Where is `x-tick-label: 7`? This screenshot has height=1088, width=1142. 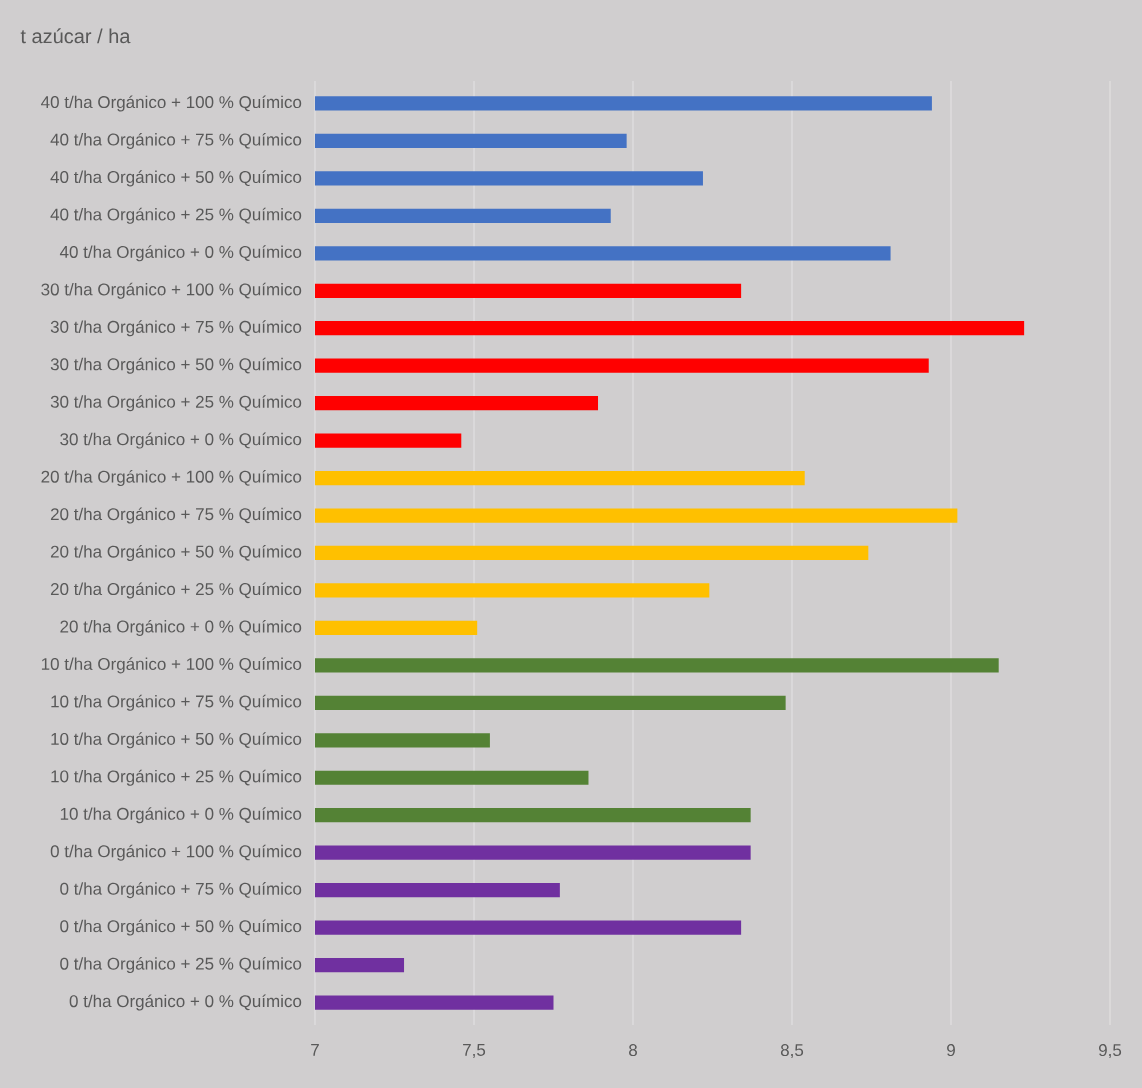
x-tick-label: 7 is located at coordinates (315, 1050).